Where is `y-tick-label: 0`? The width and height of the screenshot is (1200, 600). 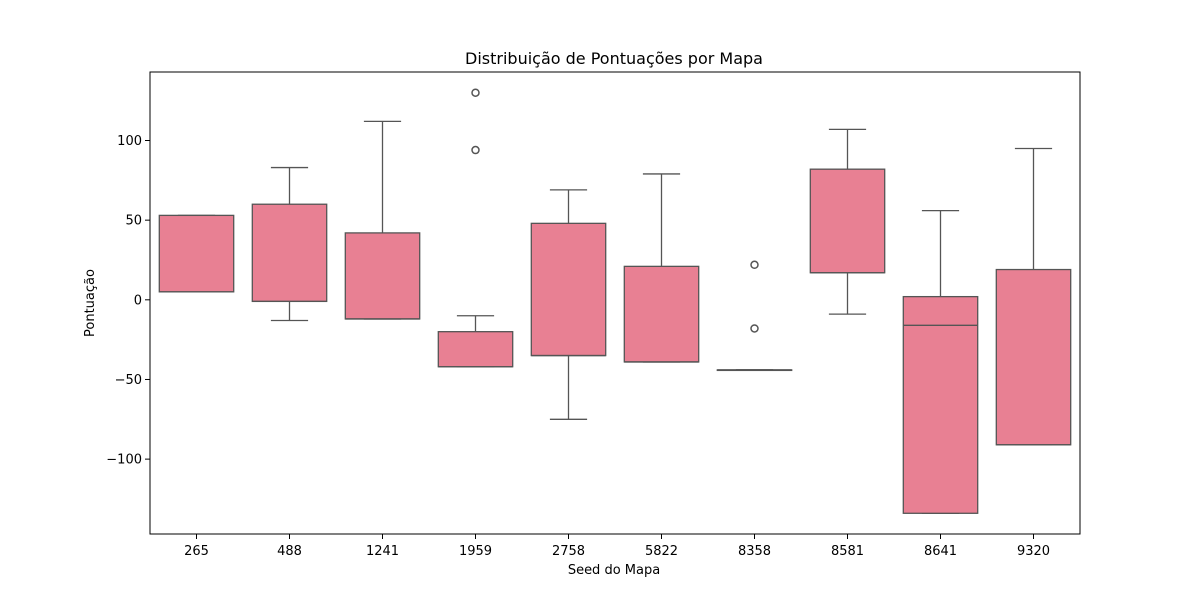
y-tick-label: 0 is located at coordinates (138, 300).